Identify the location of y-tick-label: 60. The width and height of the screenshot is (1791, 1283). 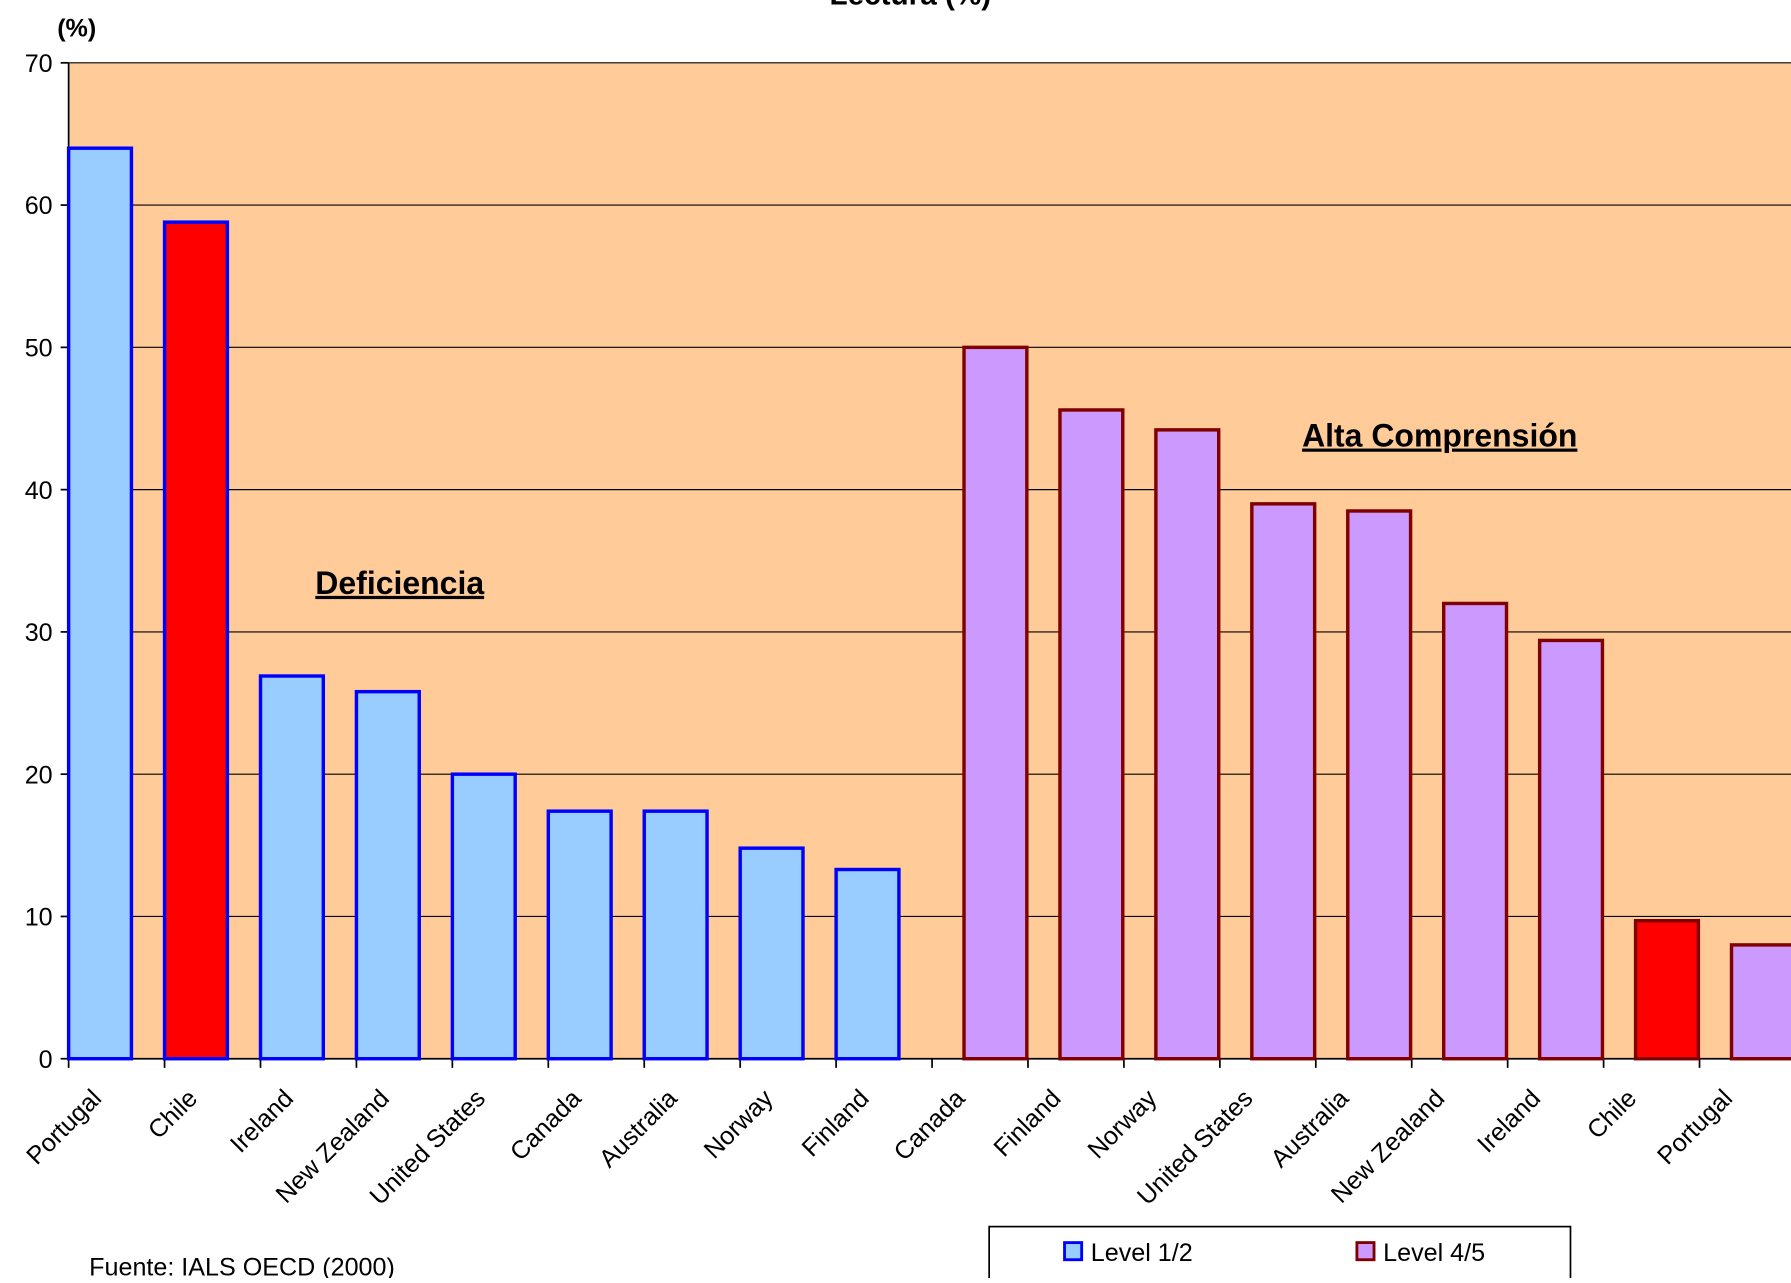
(39, 206).